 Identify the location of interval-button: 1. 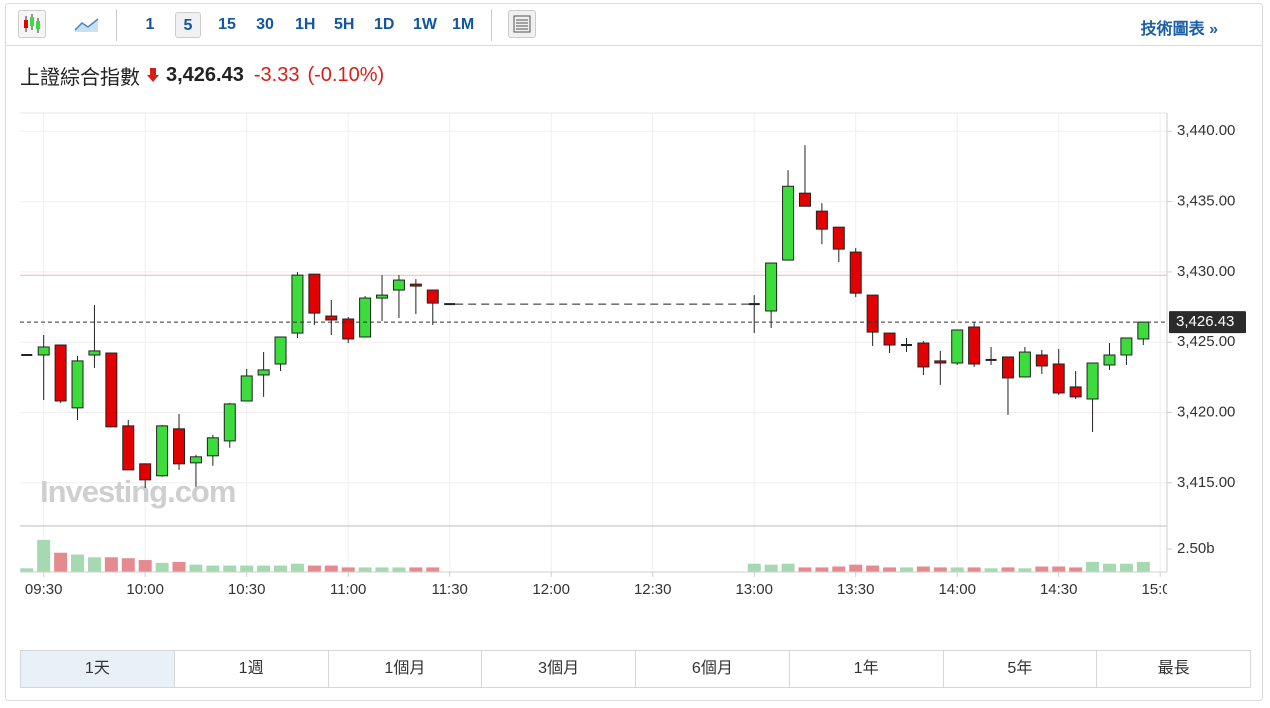
(150, 24).